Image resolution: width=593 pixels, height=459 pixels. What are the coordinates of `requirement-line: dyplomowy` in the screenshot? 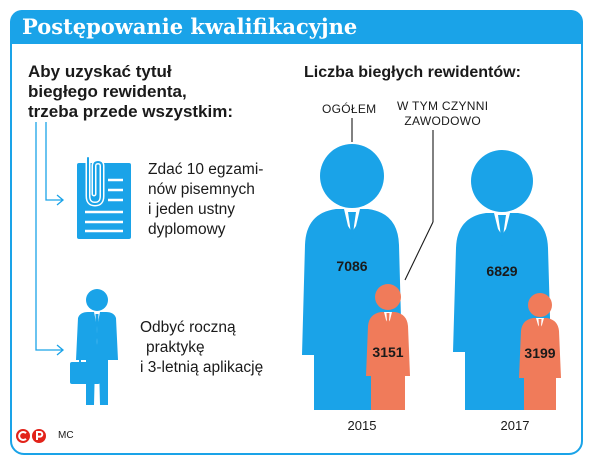 It's located at (187, 229).